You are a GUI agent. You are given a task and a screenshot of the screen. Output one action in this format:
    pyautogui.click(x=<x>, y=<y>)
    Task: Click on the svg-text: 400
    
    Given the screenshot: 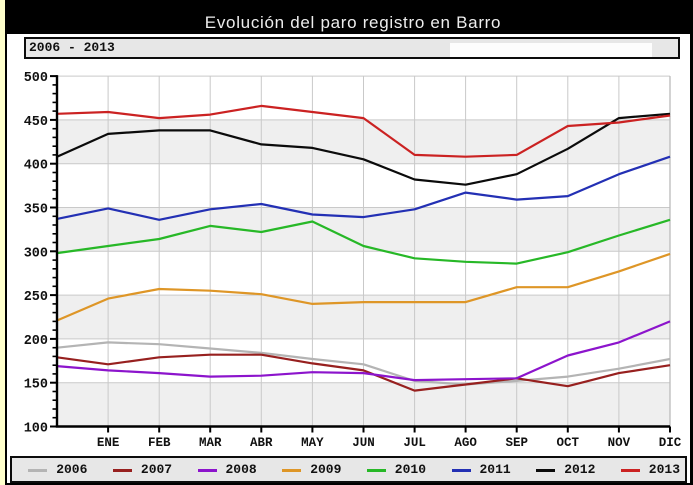 What is the action you would take?
    pyautogui.click(x=36, y=166)
    